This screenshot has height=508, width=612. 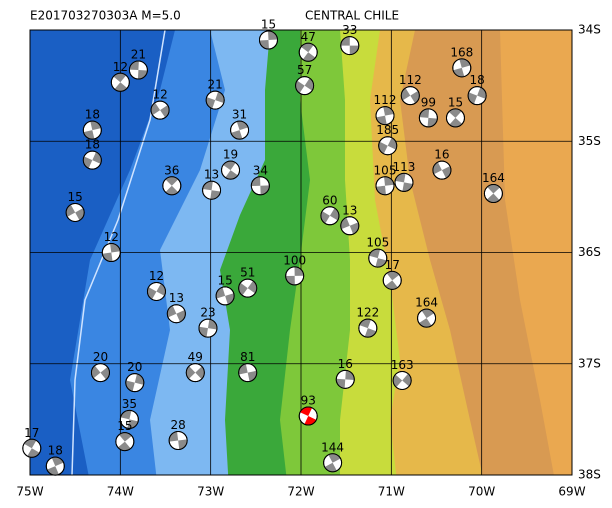 What do you see at coordinates (345, 364) in the screenshot?
I see `depth-label: 16` at bounding box center [345, 364].